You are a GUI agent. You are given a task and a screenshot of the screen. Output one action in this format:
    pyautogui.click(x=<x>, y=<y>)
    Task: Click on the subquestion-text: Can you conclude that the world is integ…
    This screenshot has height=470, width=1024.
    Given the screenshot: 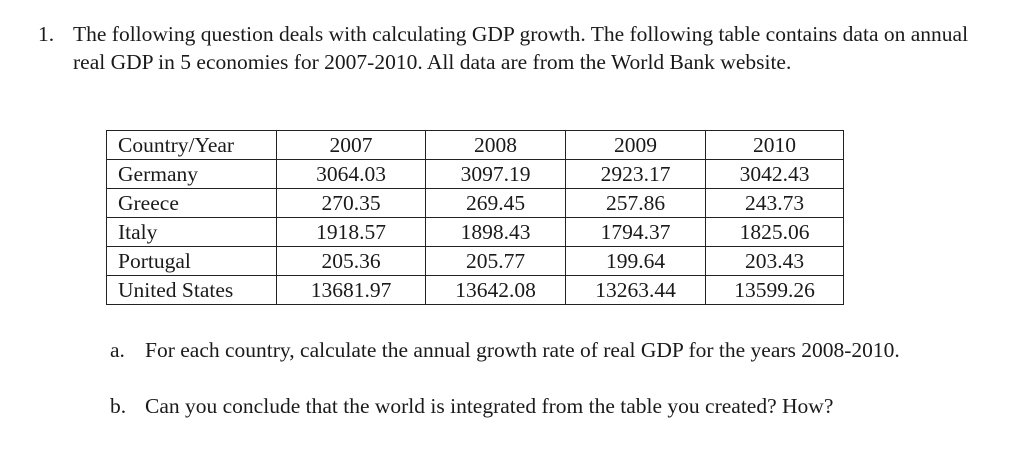 What is the action you would take?
    pyautogui.click(x=489, y=406)
    